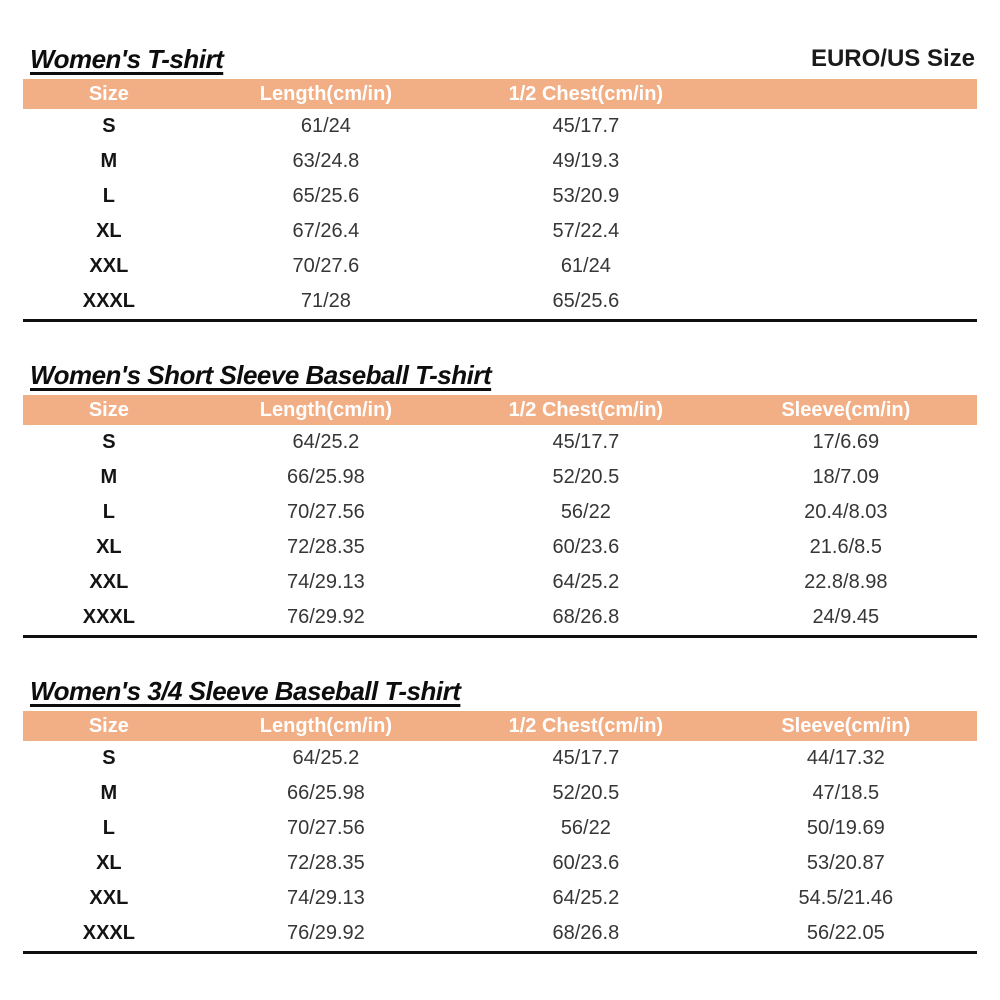  I want to click on title-row: Women's Short Sleeve Baseball T-shirt, so click(503, 375).